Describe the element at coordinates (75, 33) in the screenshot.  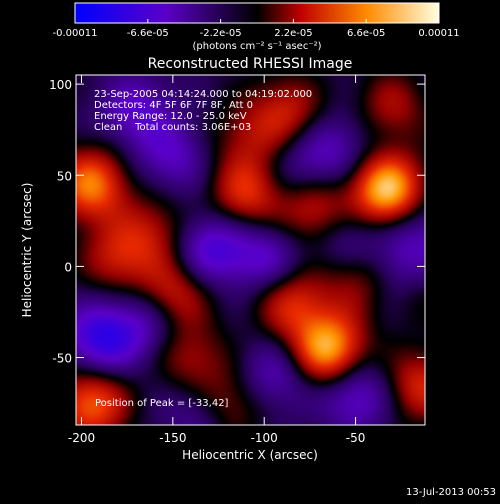
I see `colorbar-tick-label: -0.00011` at that location.